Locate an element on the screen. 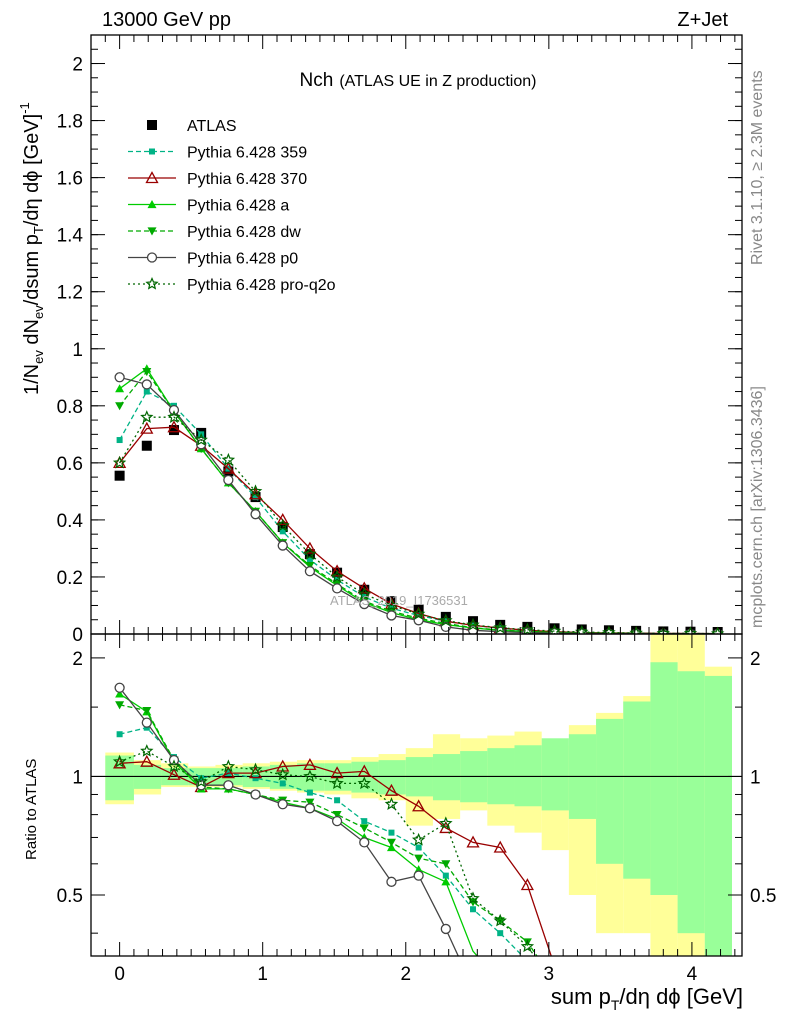 The width and height of the screenshot is (786, 1024). legend-entry: Pythia 6.428 p0 is located at coordinates (213, 259).